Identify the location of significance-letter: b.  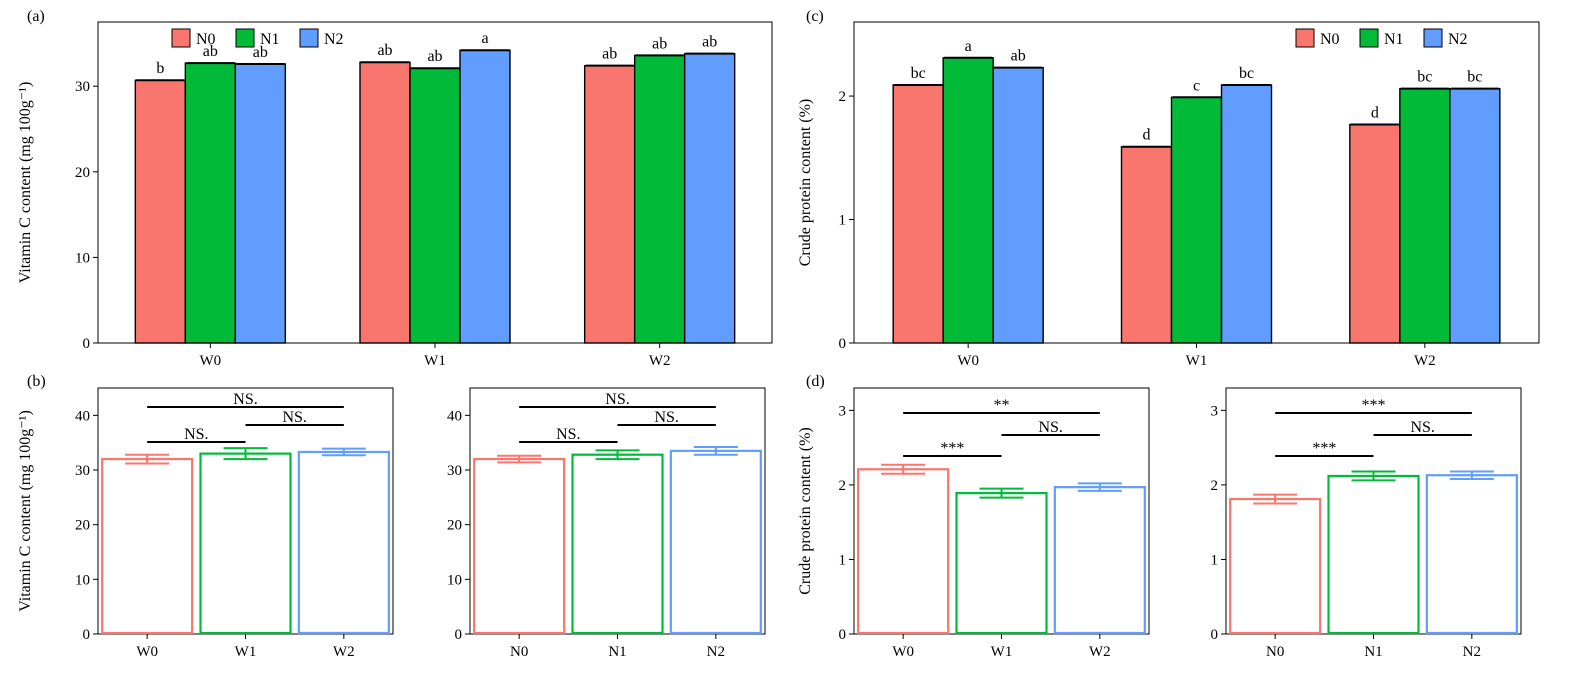
(160, 68).